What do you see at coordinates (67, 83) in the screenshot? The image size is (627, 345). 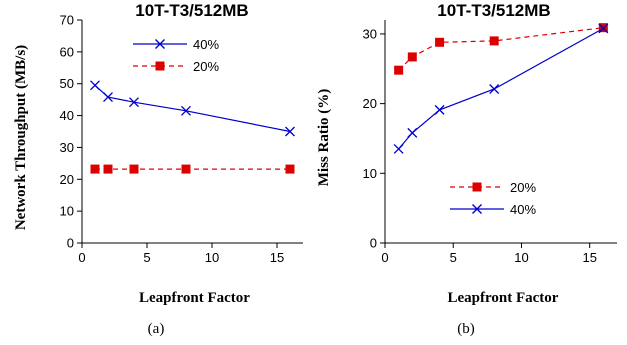 I see `y-tick-label: 50` at bounding box center [67, 83].